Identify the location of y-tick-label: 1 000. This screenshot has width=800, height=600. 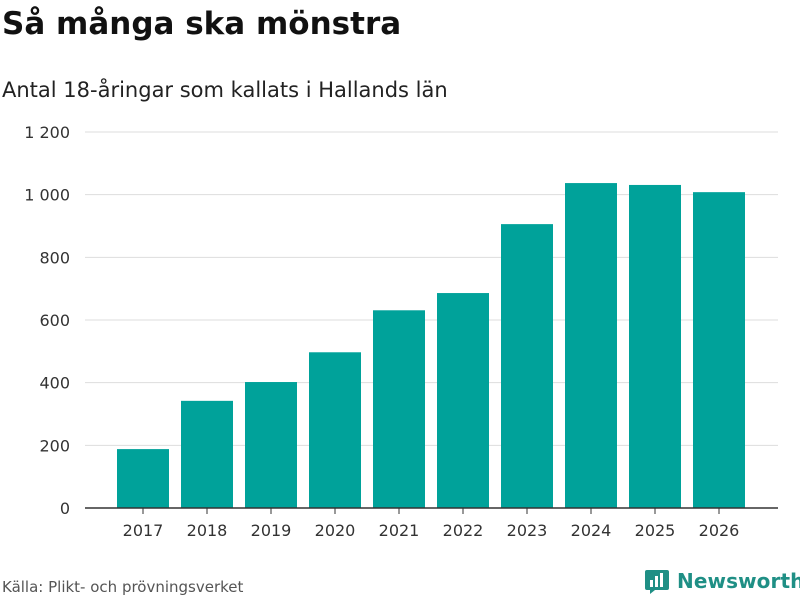
(47, 195).